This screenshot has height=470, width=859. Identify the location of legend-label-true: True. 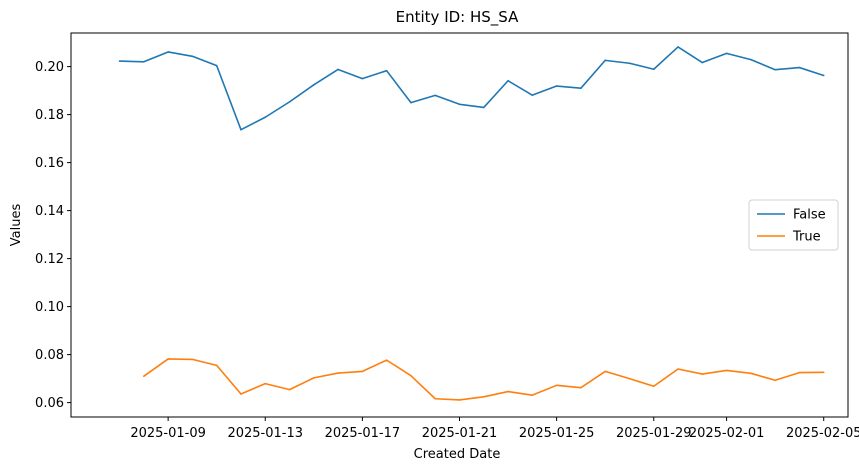
(806, 237).